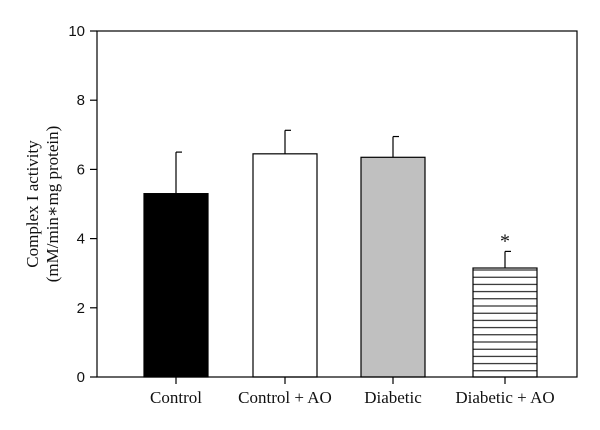 Image resolution: width=600 pixels, height=430 pixels. What do you see at coordinates (393, 397) in the screenshot?
I see `x-tick-label-2: Diabetic` at bounding box center [393, 397].